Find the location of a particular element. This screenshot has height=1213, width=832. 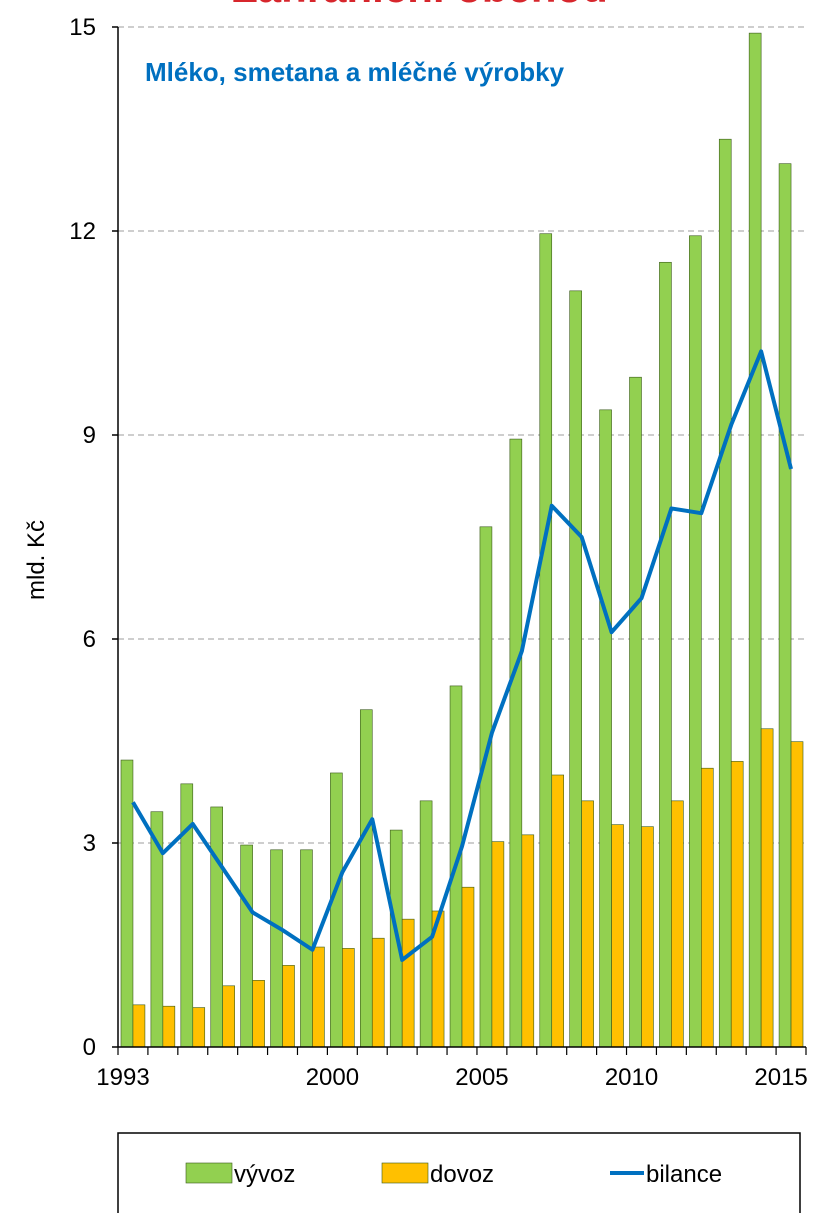

x-tick-label: 1993 is located at coordinates (122, 1077).